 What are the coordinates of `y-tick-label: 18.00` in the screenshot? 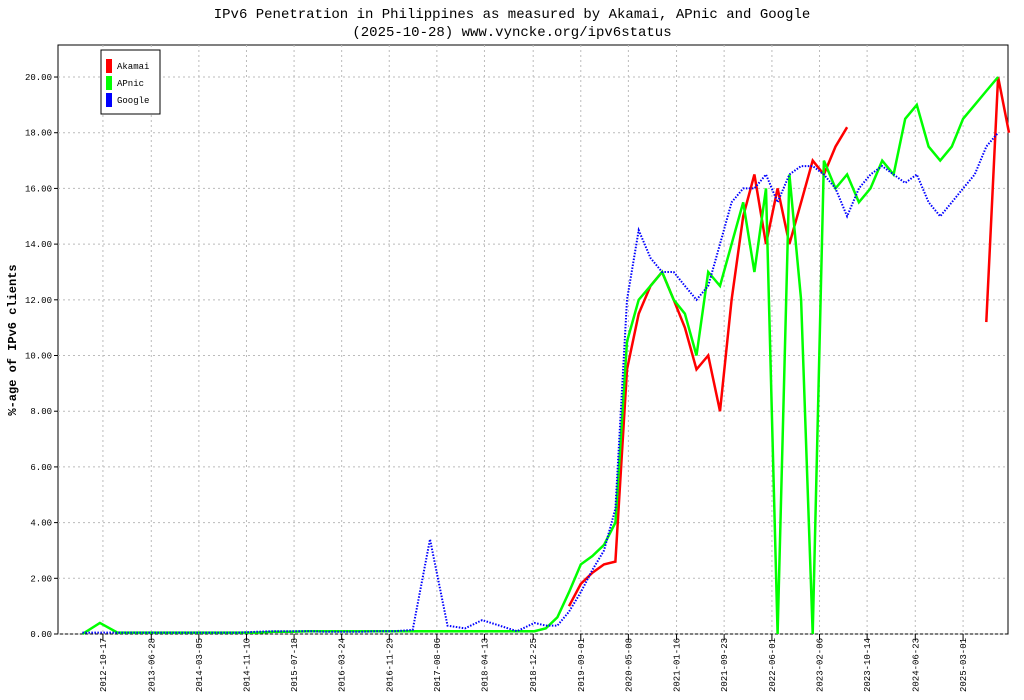 It's located at (38, 134).